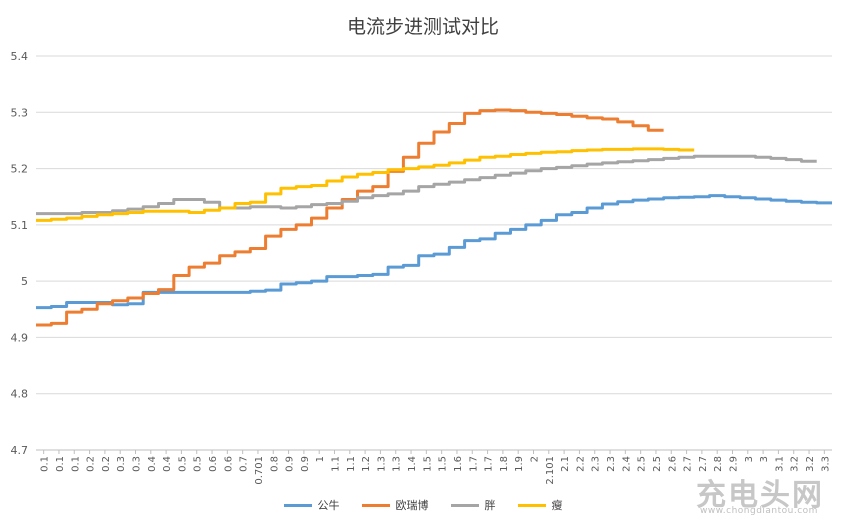  What do you see at coordinates (20, 169) in the screenshot?
I see `y-tick-label: 5.2` at bounding box center [20, 169].